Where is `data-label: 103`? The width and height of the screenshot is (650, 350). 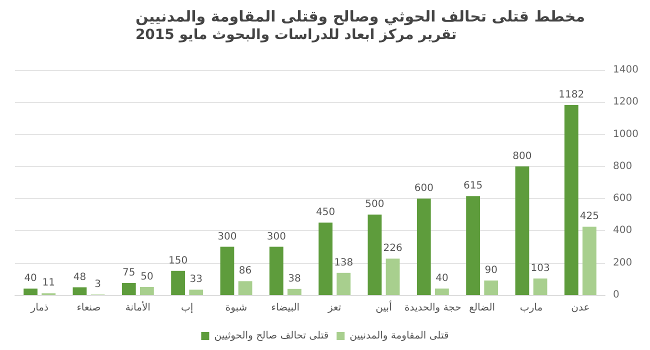
data-label: 103 is located at coordinates (540, 268).